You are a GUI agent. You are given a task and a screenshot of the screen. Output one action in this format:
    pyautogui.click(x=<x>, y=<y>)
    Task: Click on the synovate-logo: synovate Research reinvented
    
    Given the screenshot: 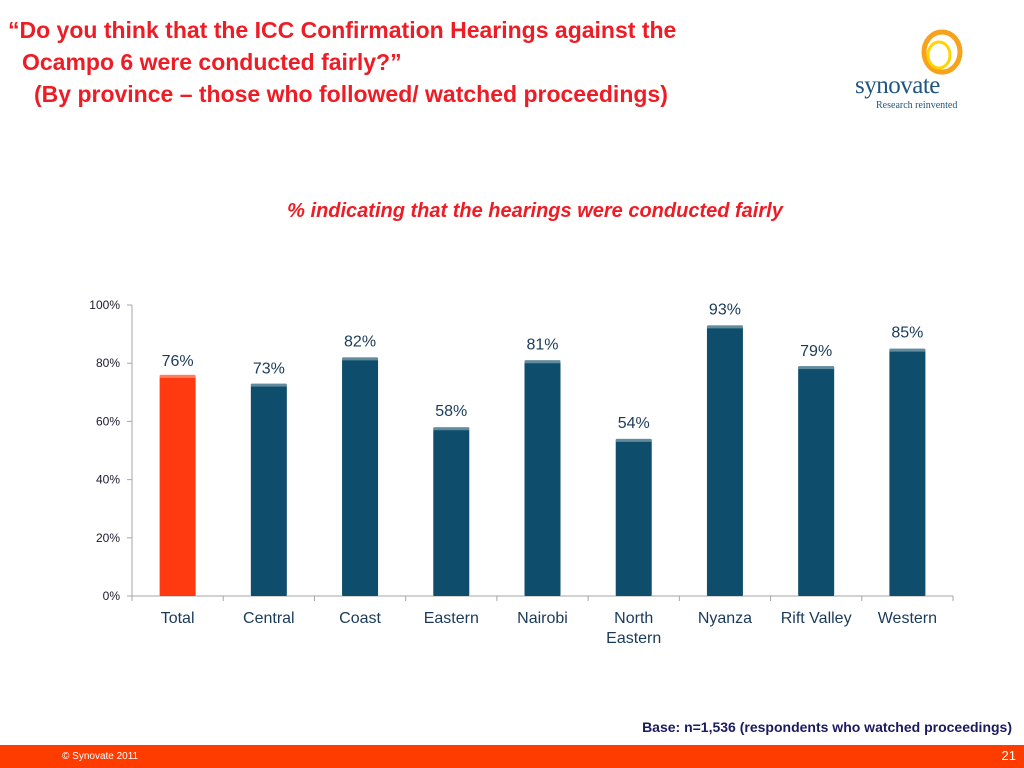 What is the action you would take?
    pyautogui.click(x=911, y=73)
    